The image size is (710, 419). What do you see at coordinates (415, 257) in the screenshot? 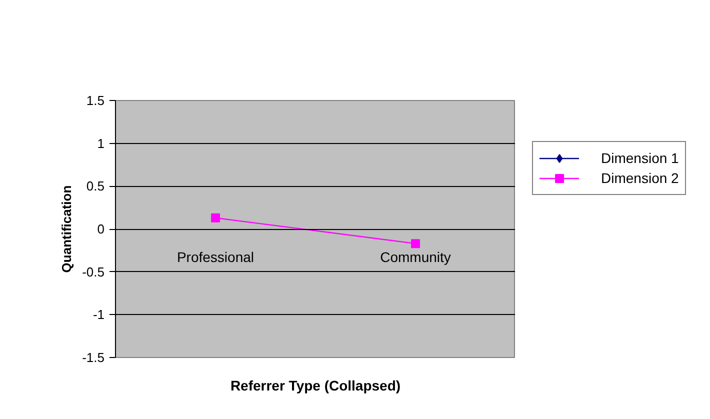
I see `x-tick-label: Community` at bounding box center [415, 257].